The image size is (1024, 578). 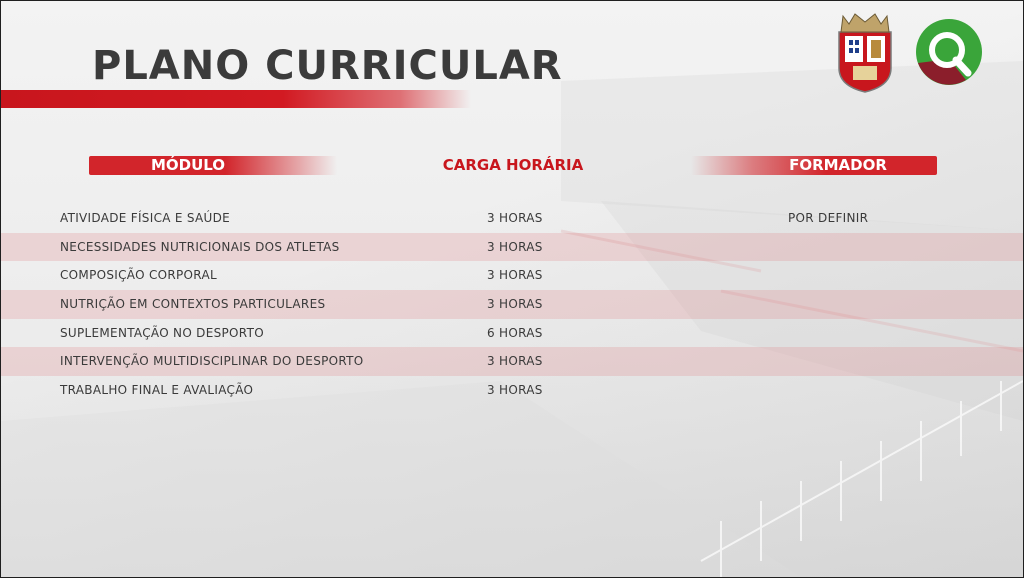 I want to click on table-row: COMPOSIÇÃO CORPORAL 3 HORAS, so click(x=512, y=275).